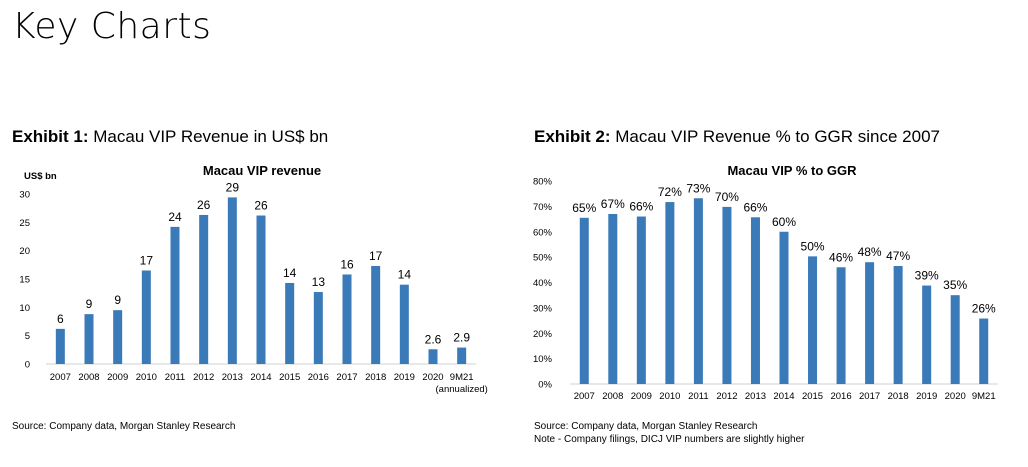 The image size is (1028, 467). I want to click on data-label: 47%, so click(898, 256).